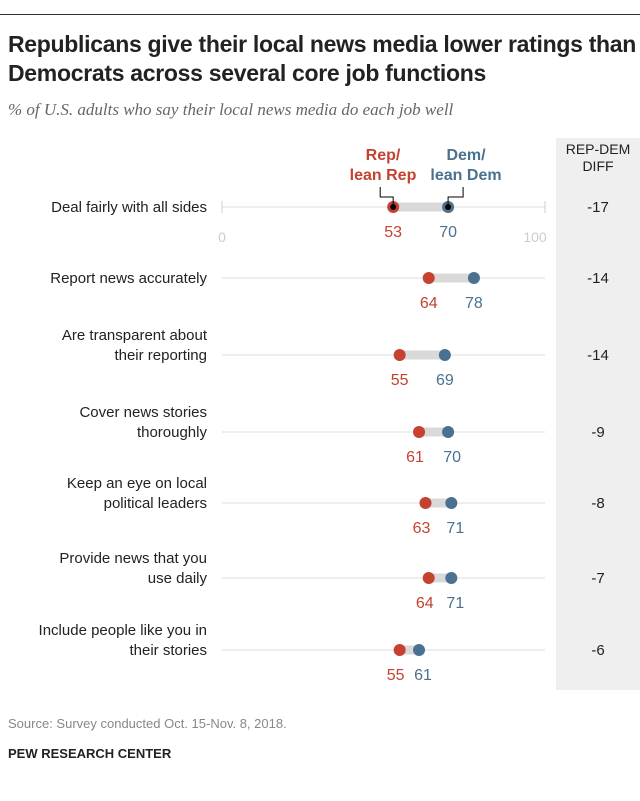 Image resolution: width=640 pixels, height=801 pixels. What do you see at coordinates (133, 558) in the screenshot?
I see `category-label: Provide news that you` at bounding box center [133, 558].